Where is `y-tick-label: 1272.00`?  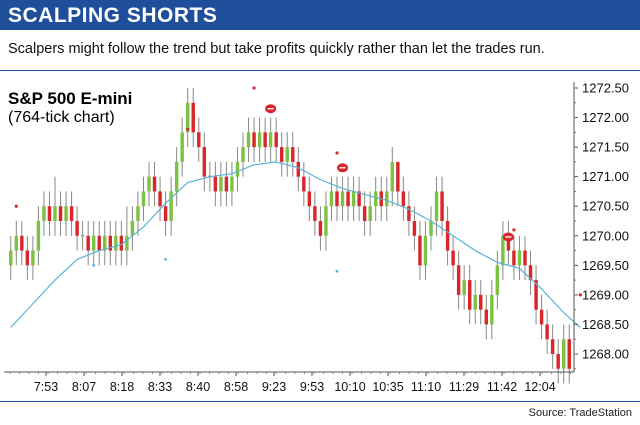 y-tick-label: 1272.00 is located at coordinates (605, 117).